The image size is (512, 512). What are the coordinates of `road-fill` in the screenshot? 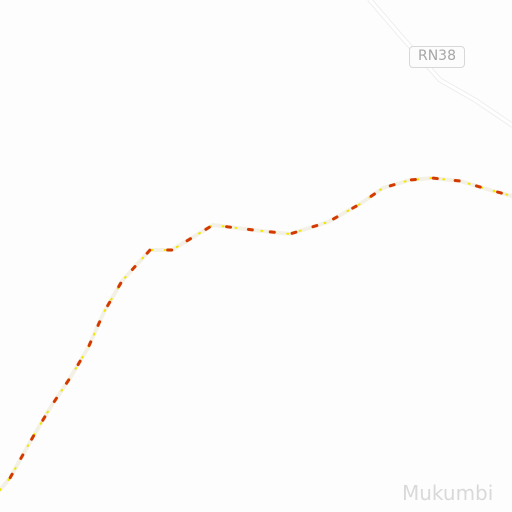 It's located at (440, 63).